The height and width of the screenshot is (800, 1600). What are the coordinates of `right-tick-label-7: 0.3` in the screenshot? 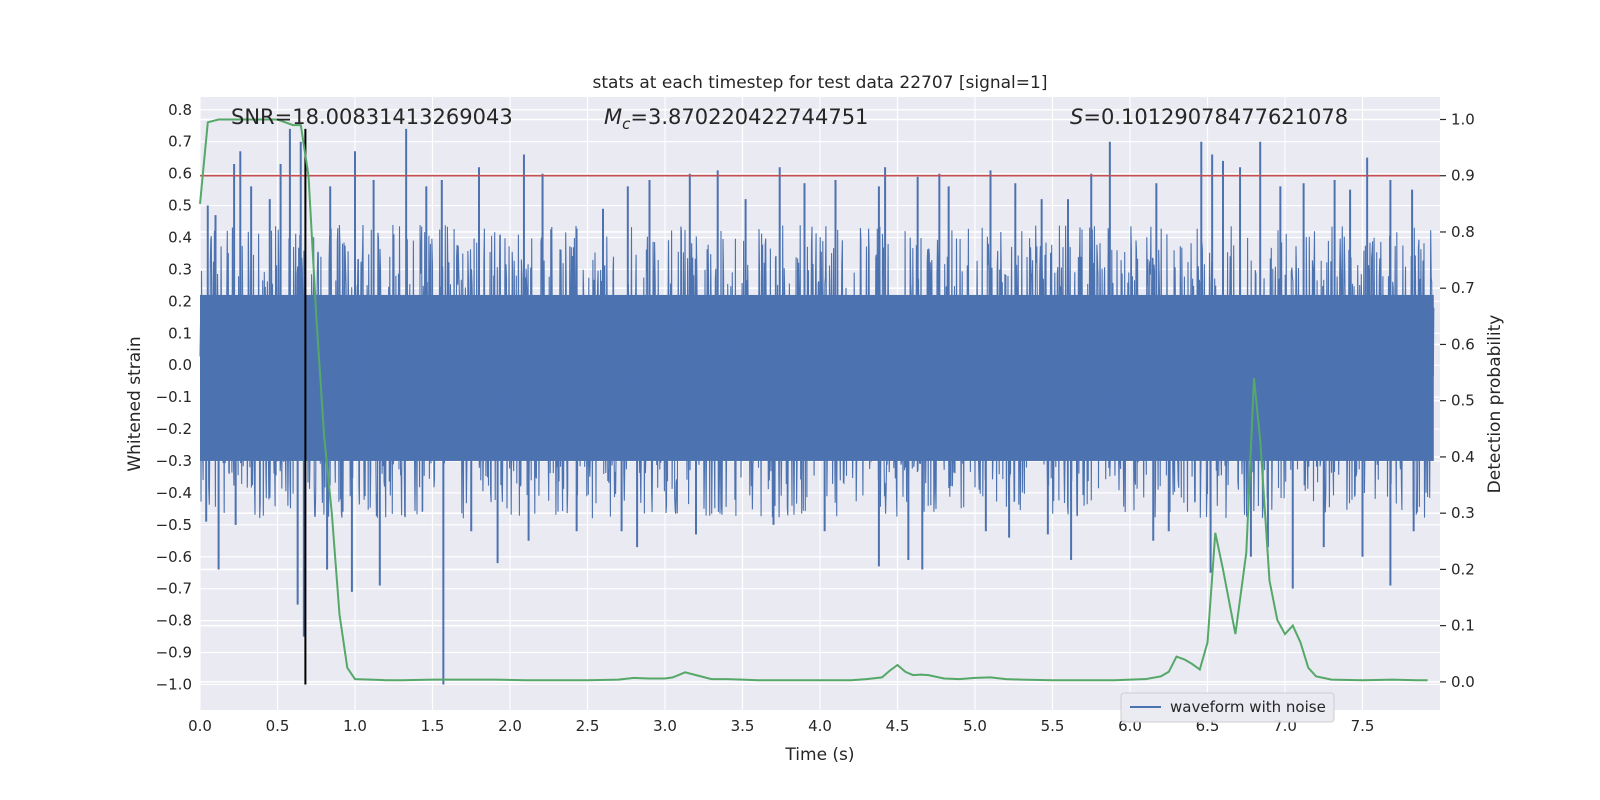 It's located at (1463, 513).